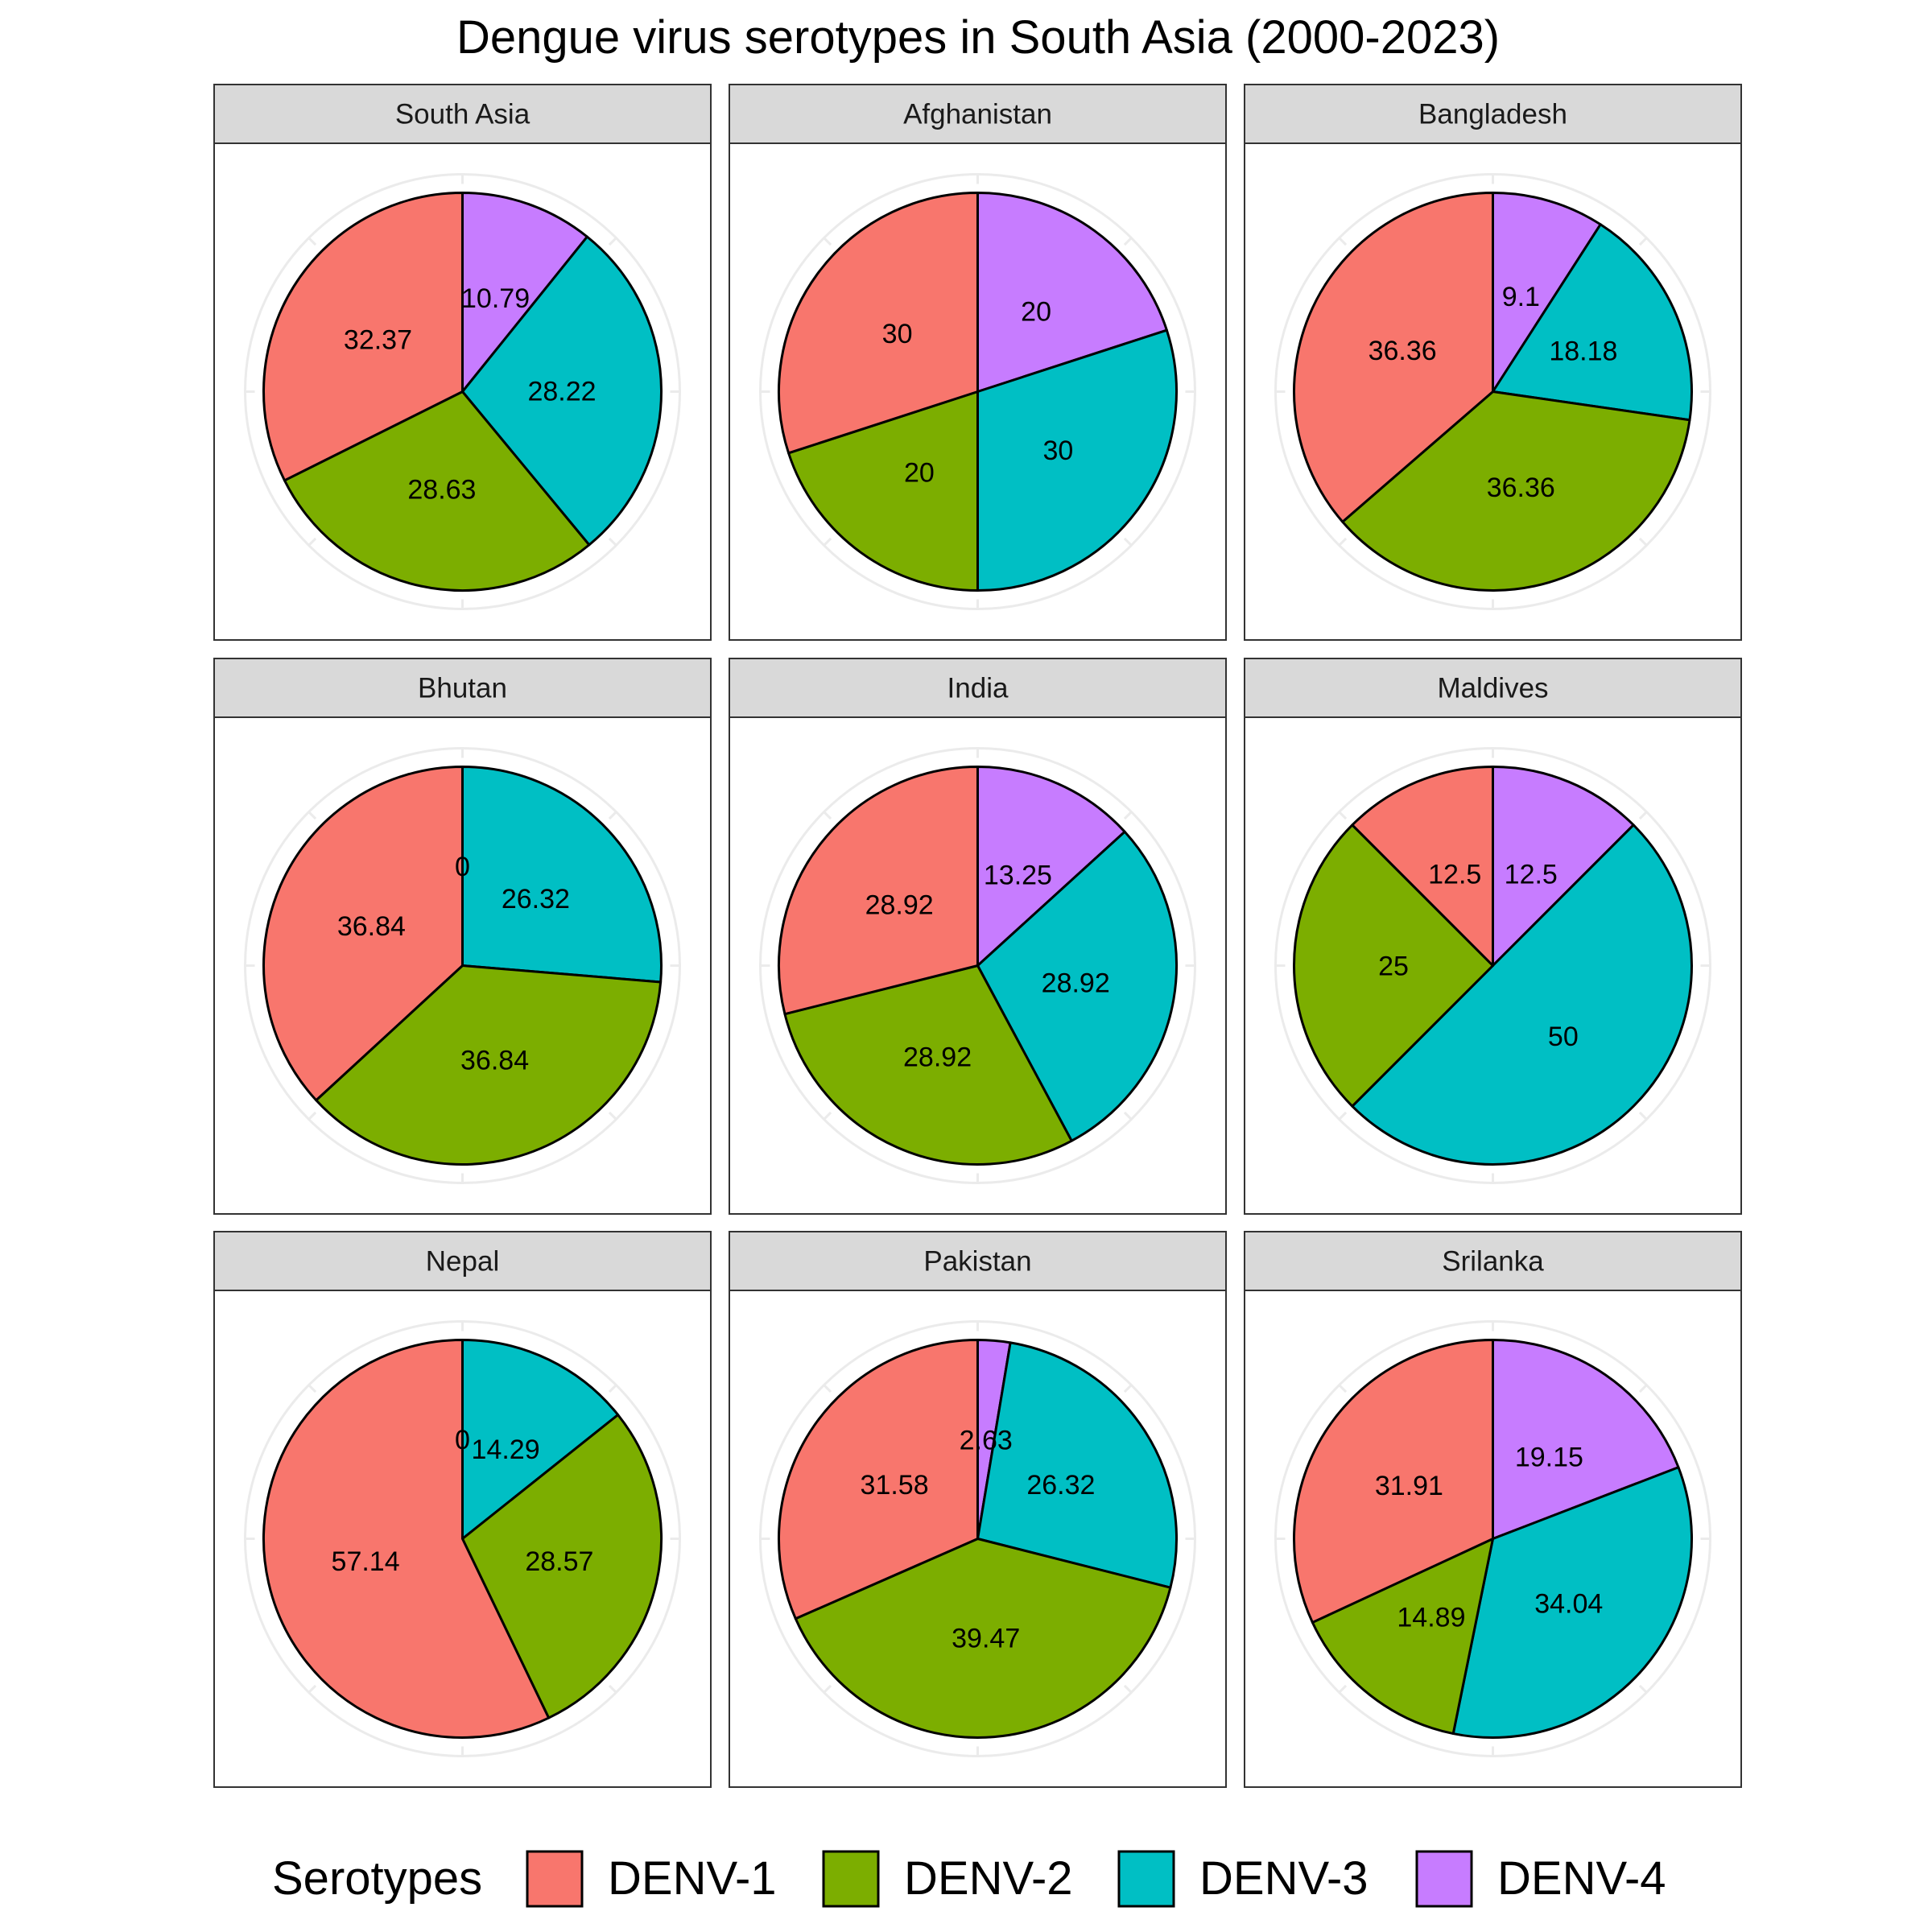 The height and width of the screenshot is (1932, 1932). Describe the element at coordinates (470, 394) in the screenshot. I see `value-labels: 10.79 28.22 28.63 32.37` at that location.